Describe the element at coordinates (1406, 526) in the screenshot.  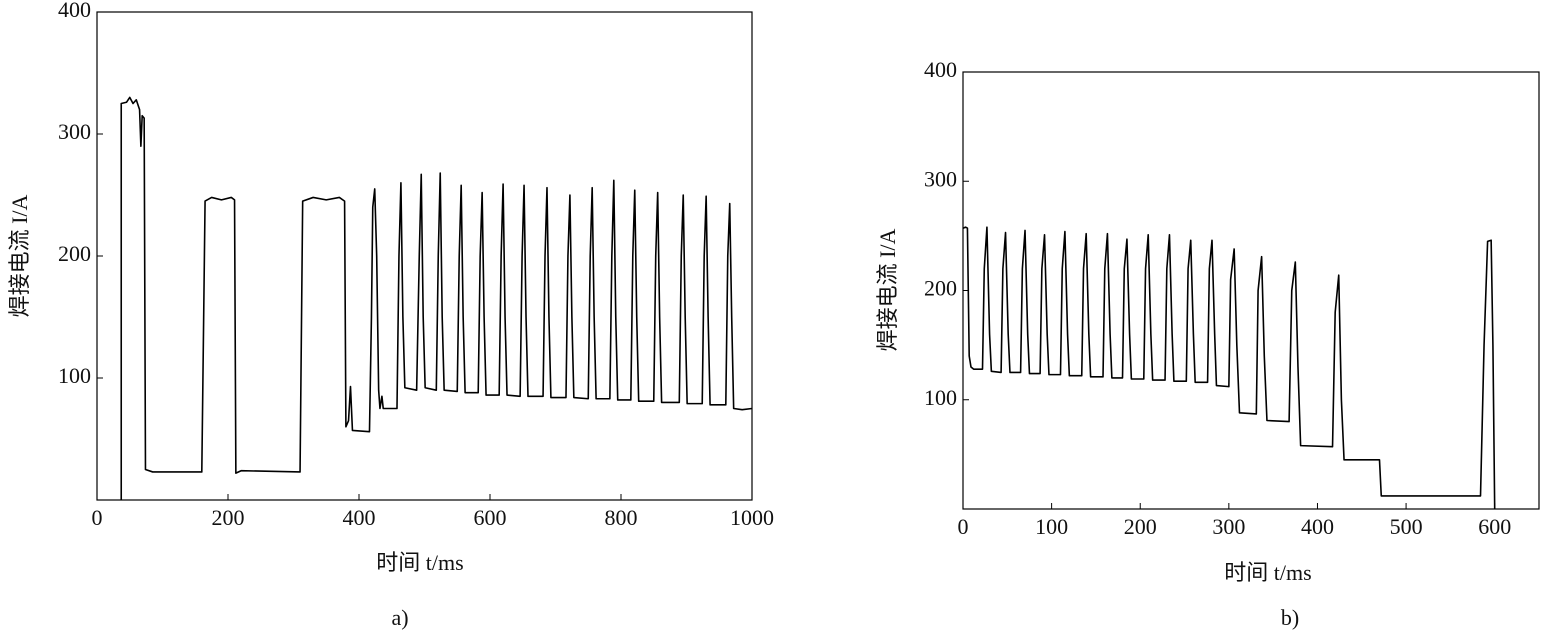
I see `x-tick-label: 500` at that location.